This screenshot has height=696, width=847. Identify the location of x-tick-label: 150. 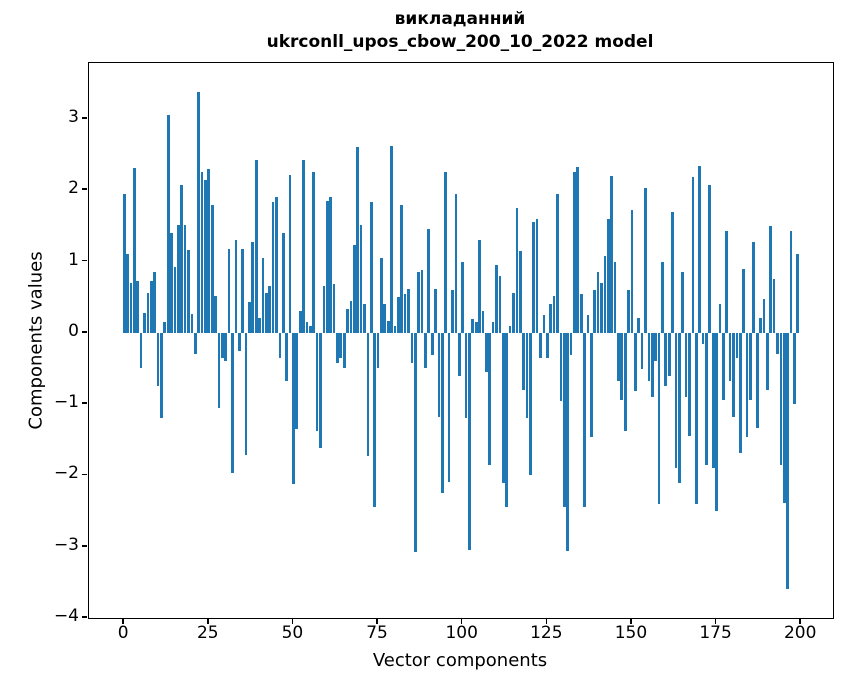
(631, 633).